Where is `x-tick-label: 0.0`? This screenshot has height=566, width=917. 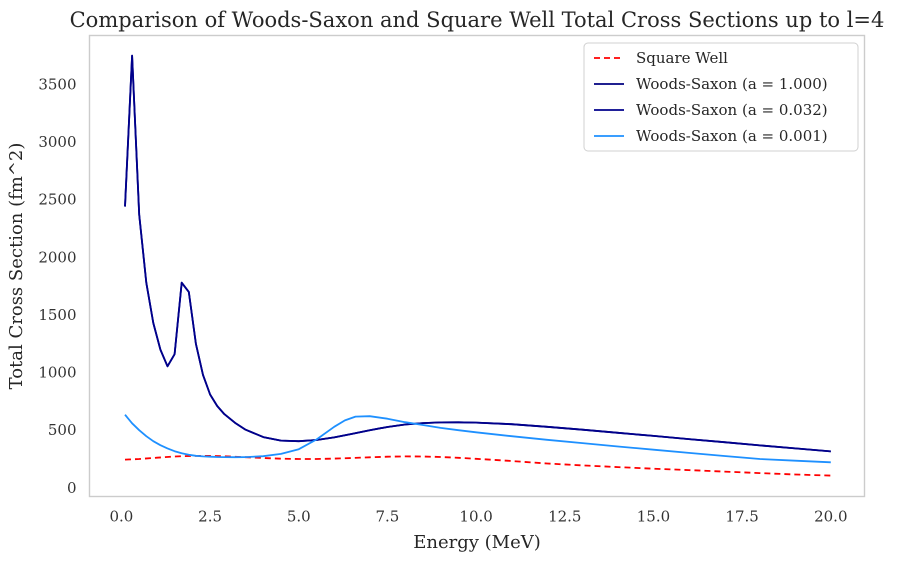 x-tick-label: 0.0 is located at coordinates (121, 517).